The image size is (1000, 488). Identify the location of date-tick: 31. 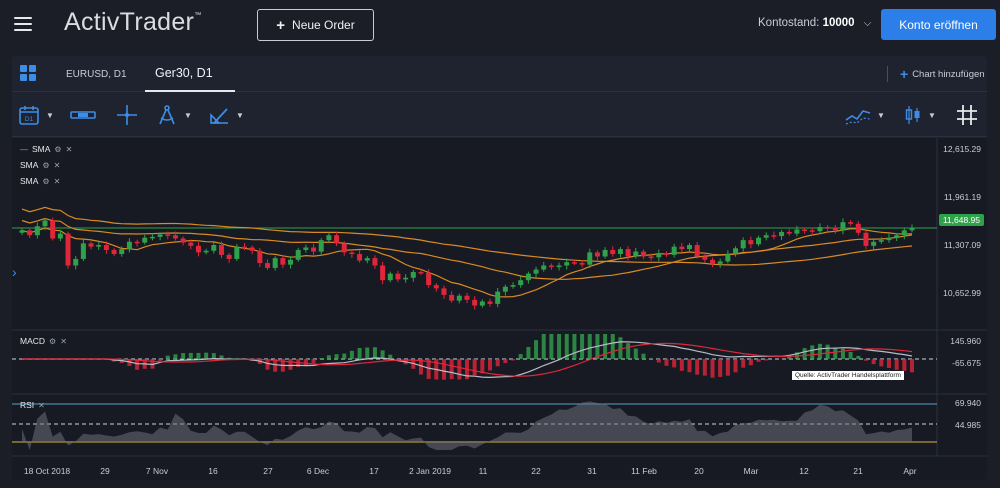
(592, 471).